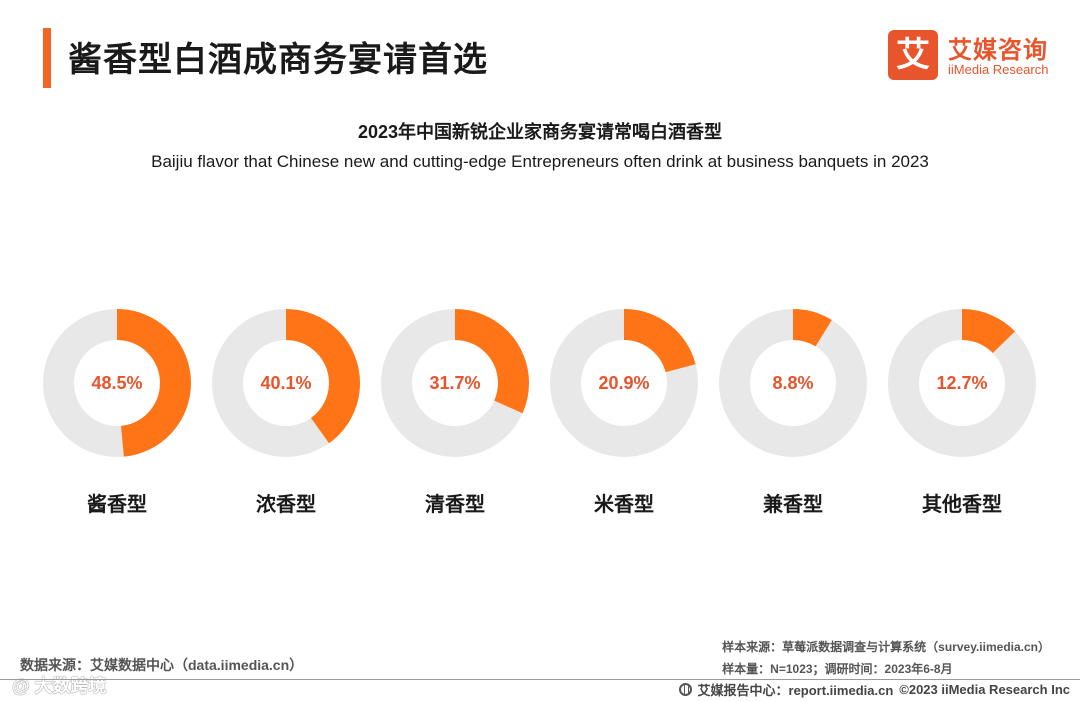 This screenshot has width=1080, height=702. I want to click on footer-report-link: 艾媒报告中心：report.iimedia.cn, so click(795, 690).